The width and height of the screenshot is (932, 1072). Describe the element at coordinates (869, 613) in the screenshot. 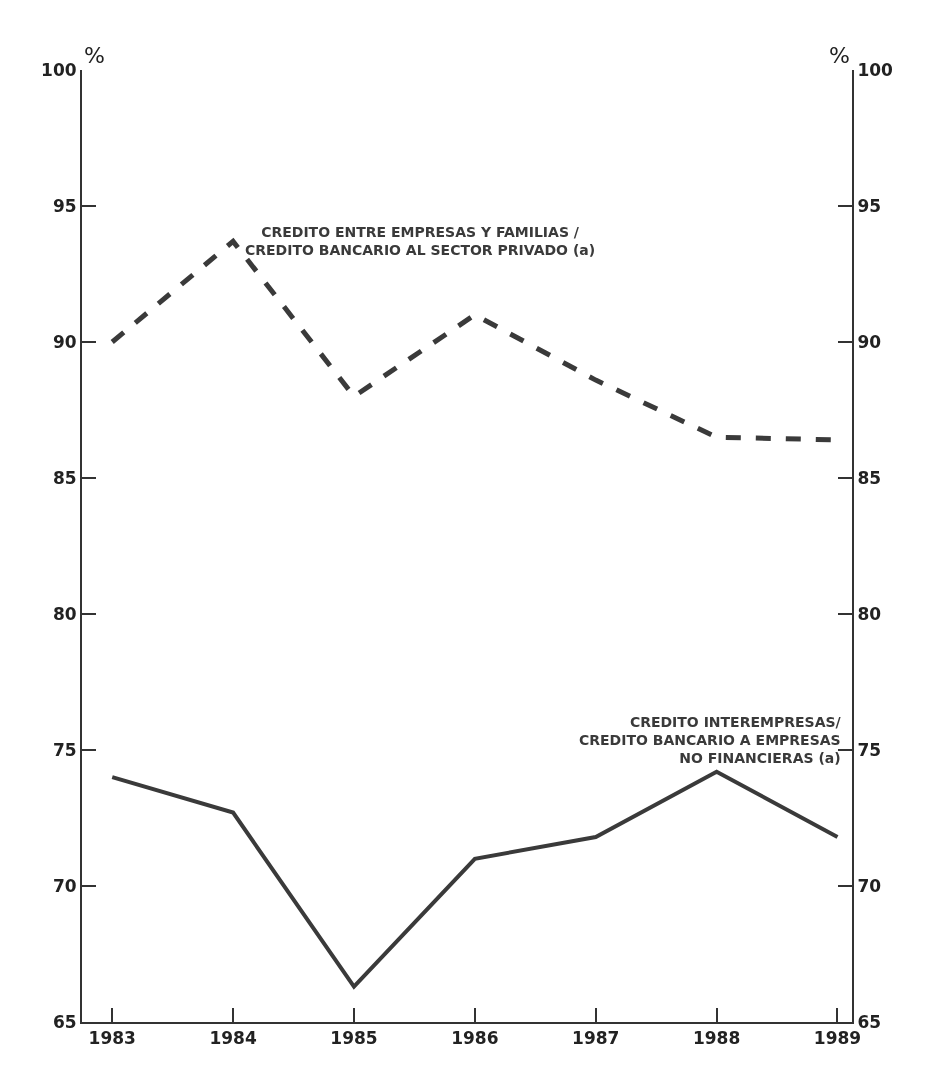

I see `y2-tick-label: 80` at that location.